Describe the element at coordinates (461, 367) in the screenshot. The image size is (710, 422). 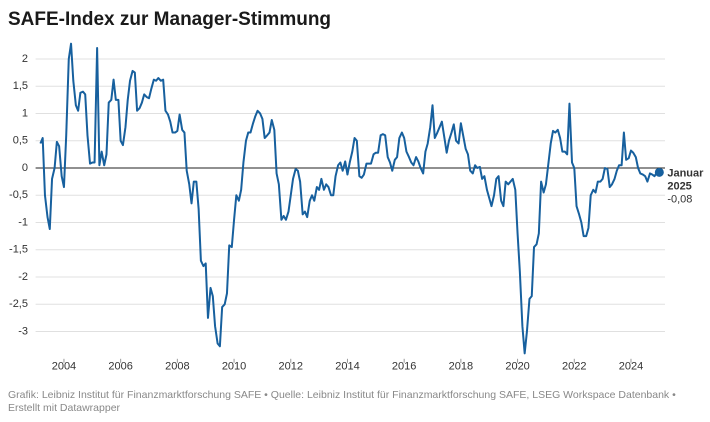
I see `x-tick-label: 2018` at that location.